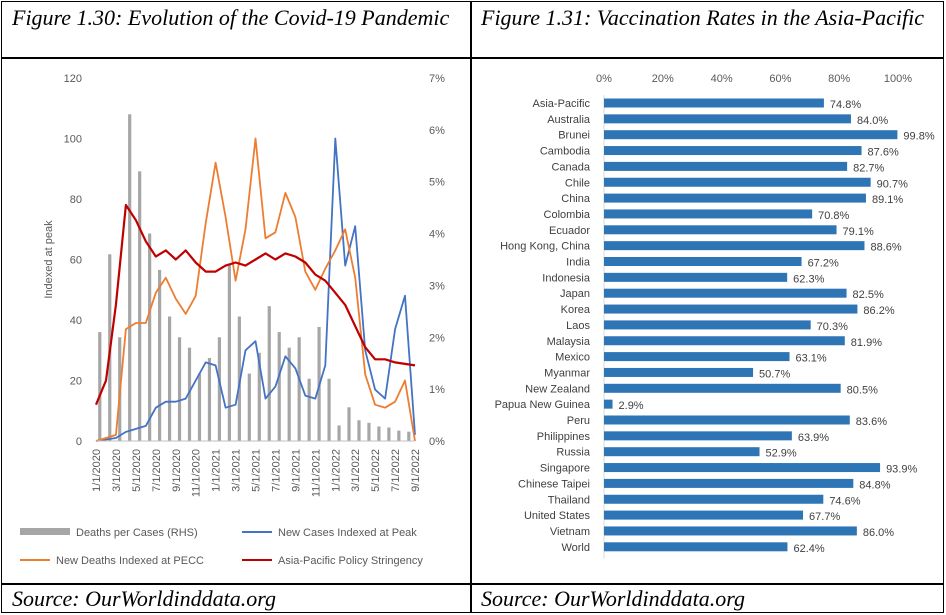 The width and height of the screenshot is (946, 615). What do you see at coordinates (316, 473) in the screenshot?
I see `x-tick-label: 11/1/2021` at bounding box center [316, 473].